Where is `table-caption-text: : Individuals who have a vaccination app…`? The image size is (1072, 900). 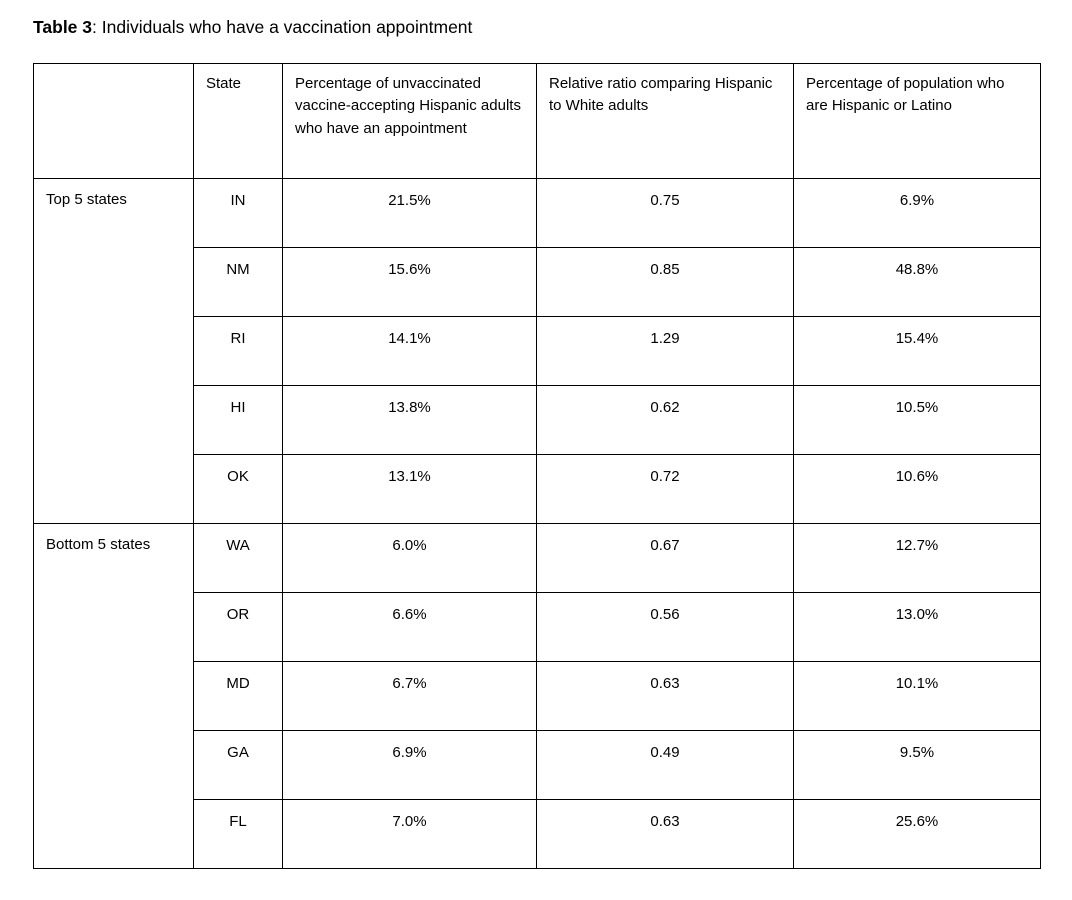 table-caption-text: : Individuals who have a vaccination app… is located at coordinates (282, 27).